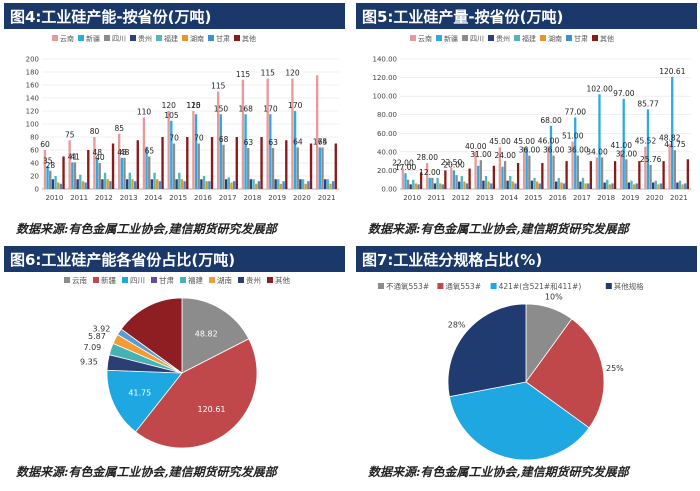 Image resolution: width=700 pixels, height=491 pixels. What do you see at coordinates (122, 152) in the screenshot?
I see `data-label: 48` at bounding box center [122, 152].